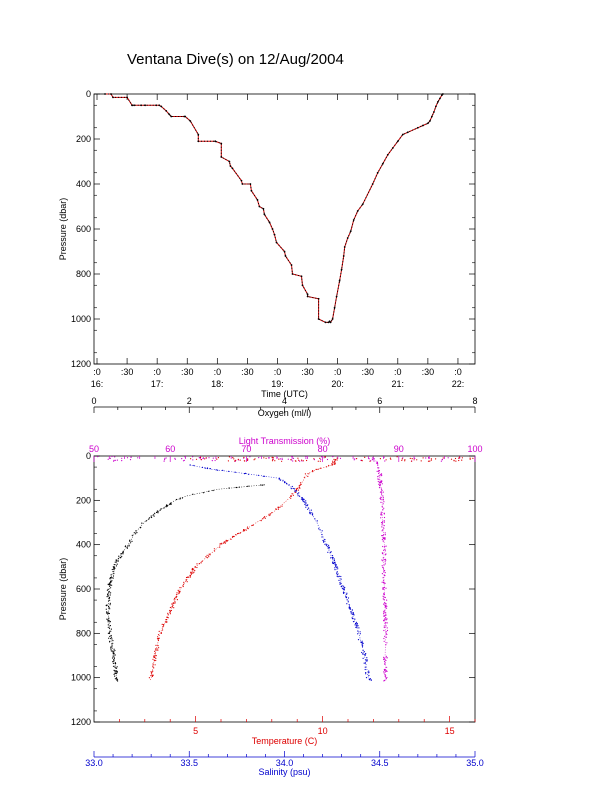  I want to click on salinity-profile, so click(280, 573).